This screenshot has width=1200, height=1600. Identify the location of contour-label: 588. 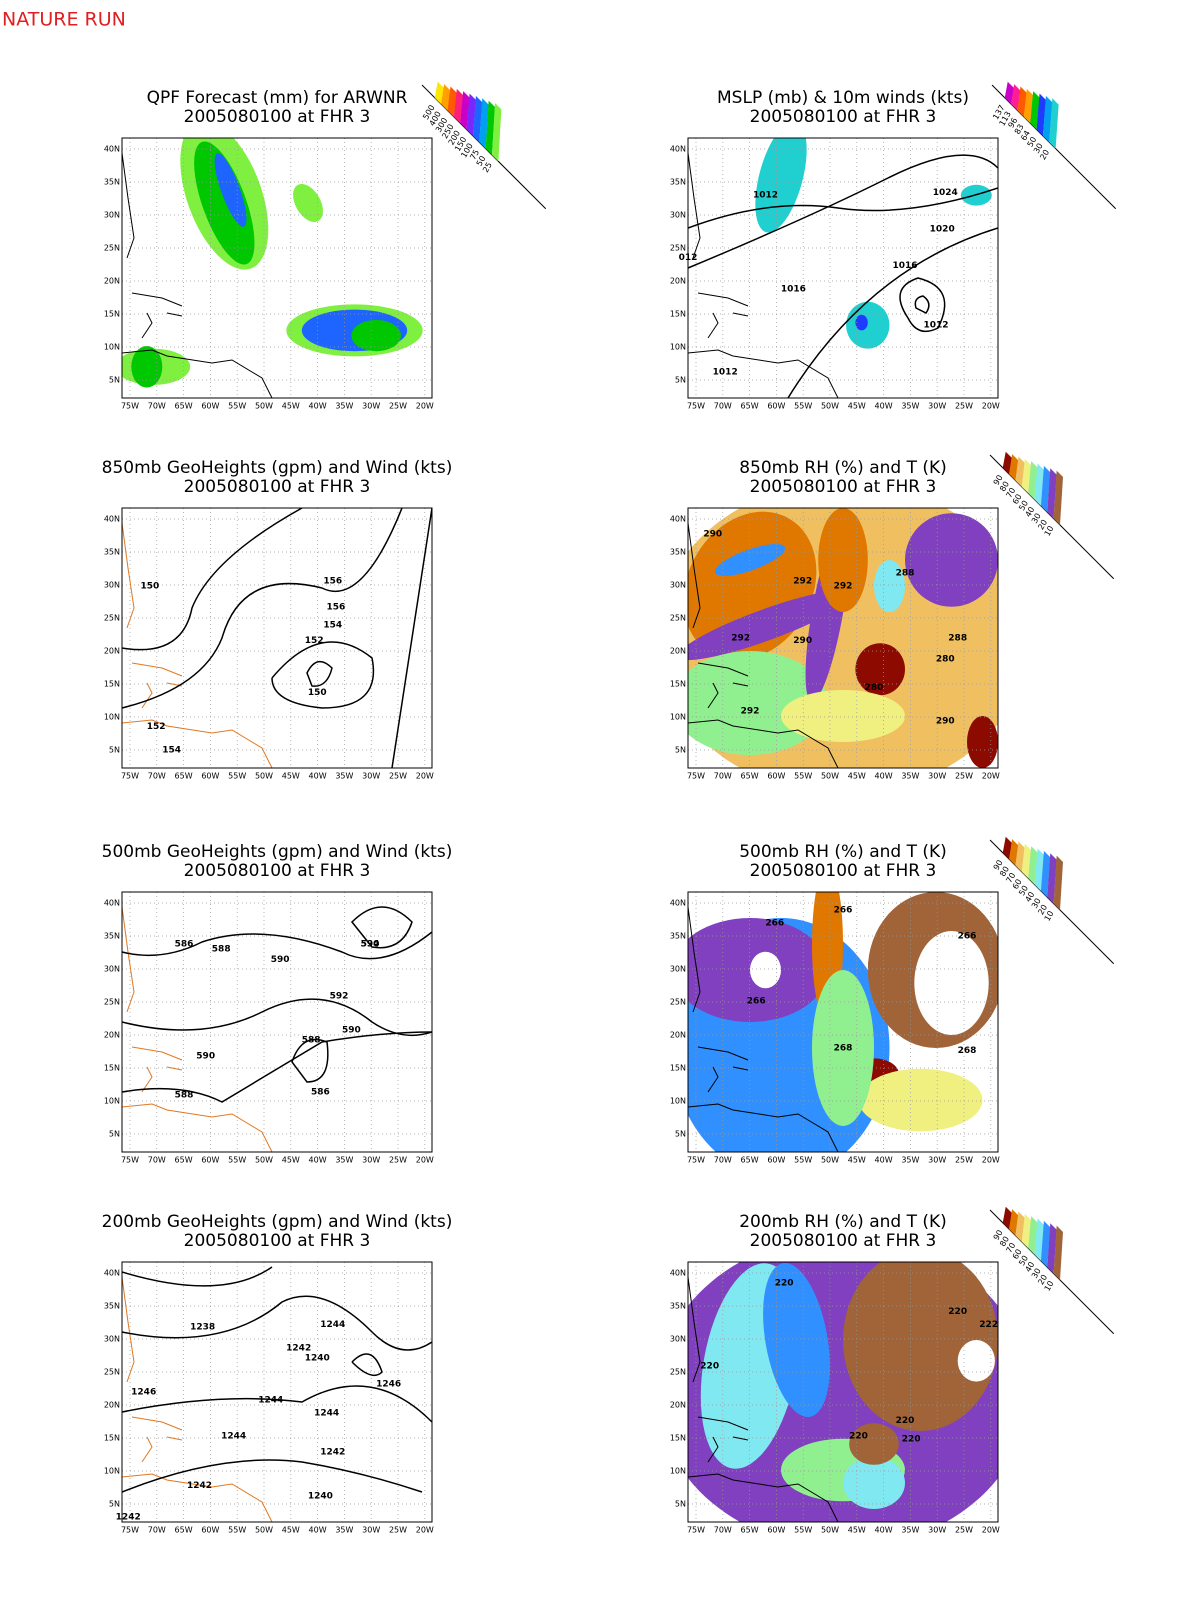
(221, 950).